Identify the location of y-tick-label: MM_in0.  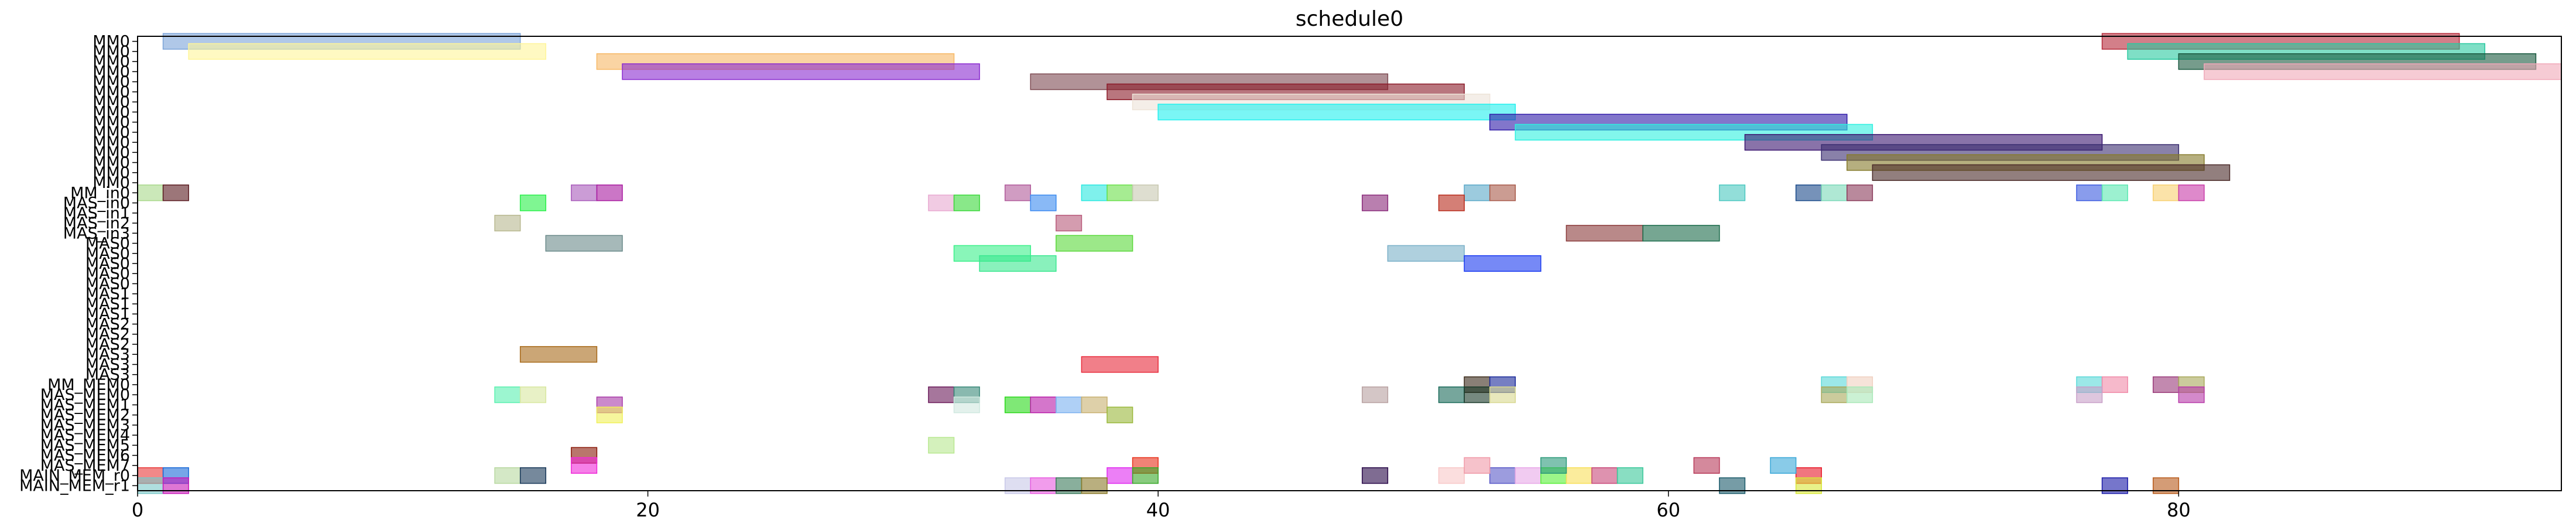
(100, 193).